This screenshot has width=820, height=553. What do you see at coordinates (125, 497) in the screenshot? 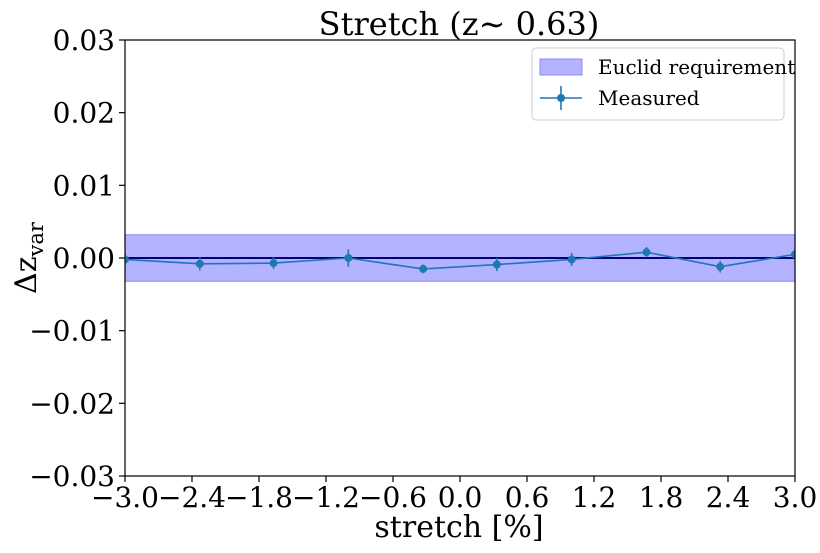
I see `x-tick-label: −3.0` at bounding box center [125, 497].